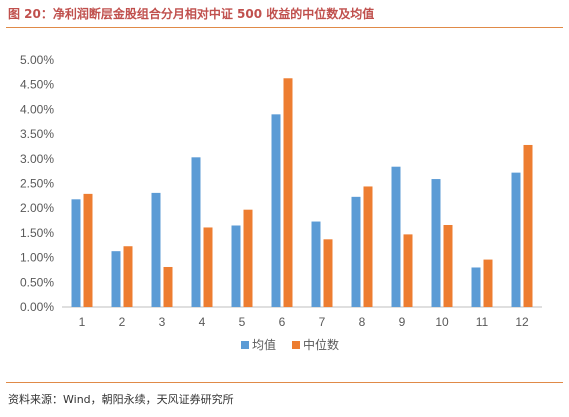  I want to click on y-tick-label: 0.00%, so click(37, 307).